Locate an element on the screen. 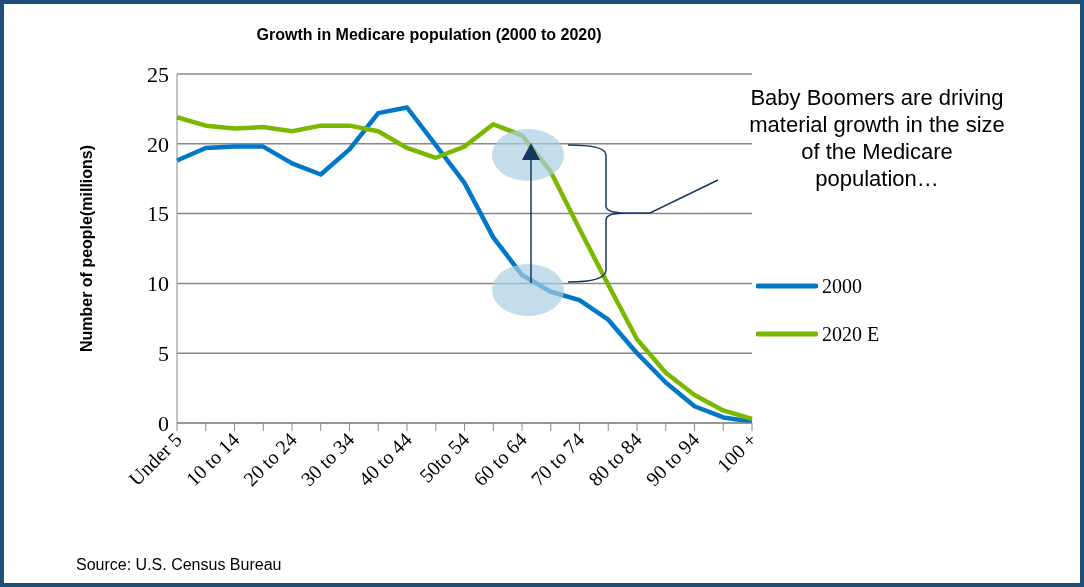 The height and width of the screenshot is (587, 1084). legend-label: 2020 E is located at coordinates (851, 334).